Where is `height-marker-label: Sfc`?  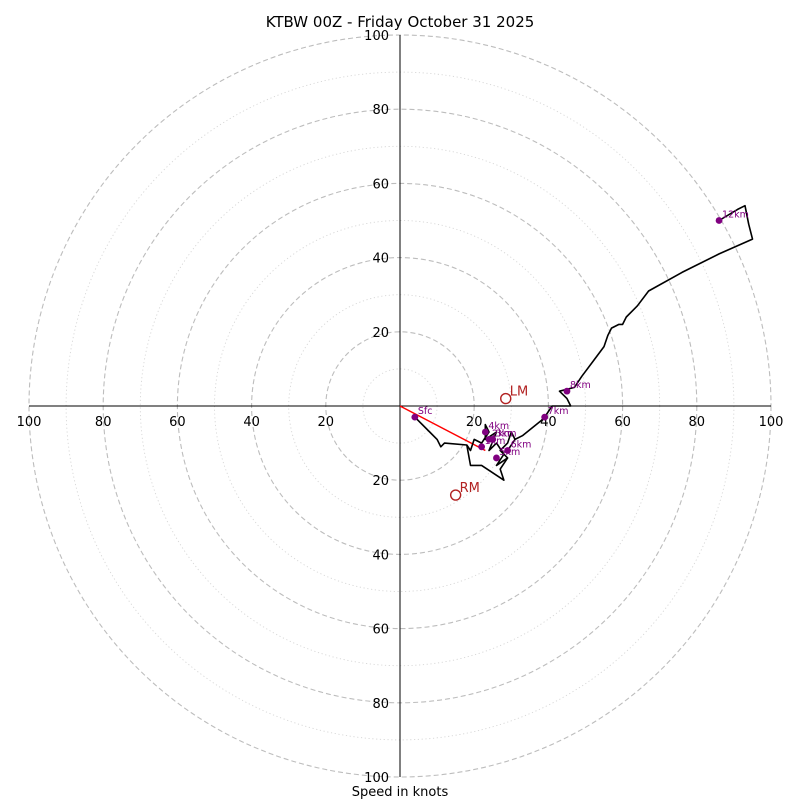 height-marker-label: Sfc is located at coordinates (425, 411).